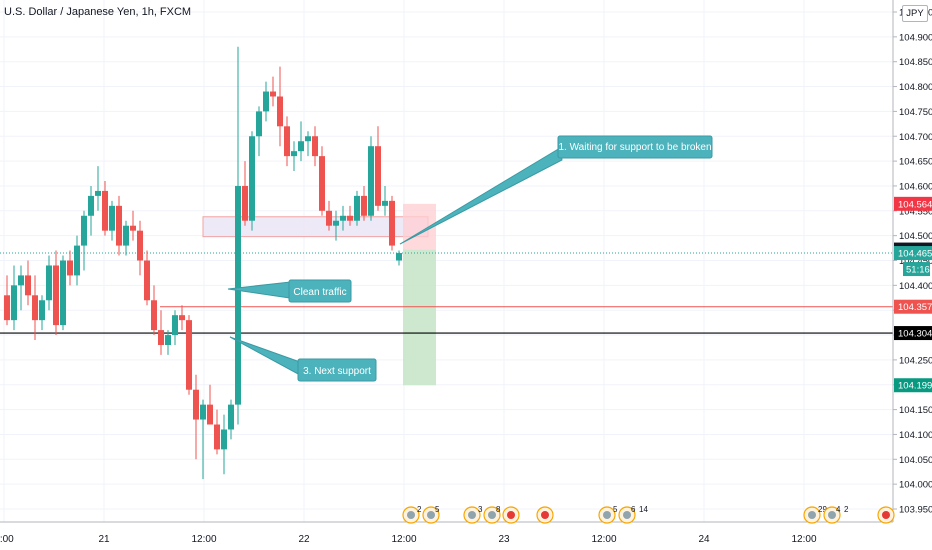 The height and width of the screenshot is (550, 932). Describe the element at coordinates (915, 261) in the screenshot. I see `price-tick-label: 104.450` at that location.